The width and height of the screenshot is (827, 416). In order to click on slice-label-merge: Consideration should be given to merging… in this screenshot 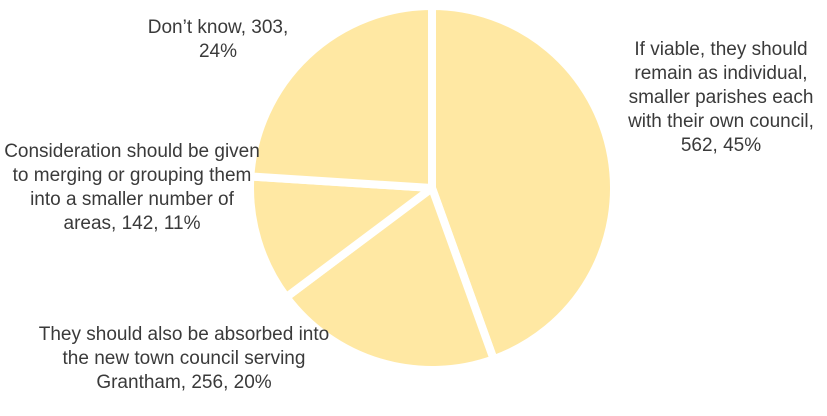, I will do `click(132, 187)`.